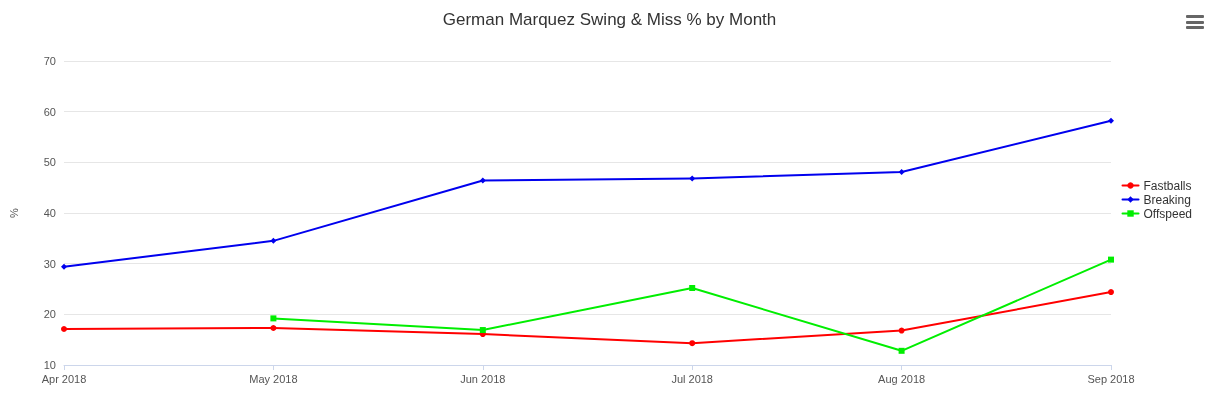  What do you see at coordinates (13, 212) in the screenshot?
I see `y-axis-title: %` at bounding box center [13, 212].